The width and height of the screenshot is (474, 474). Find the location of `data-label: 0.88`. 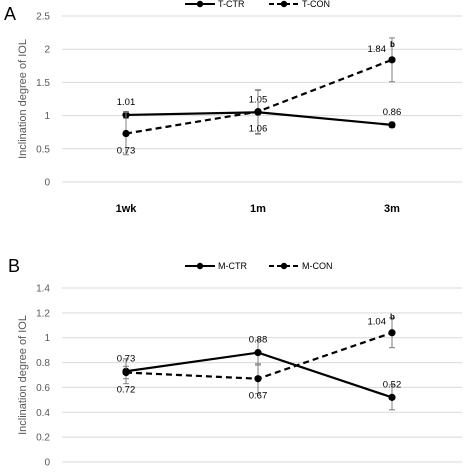

data-label: 0.88 is located at coordinates (258, 340).